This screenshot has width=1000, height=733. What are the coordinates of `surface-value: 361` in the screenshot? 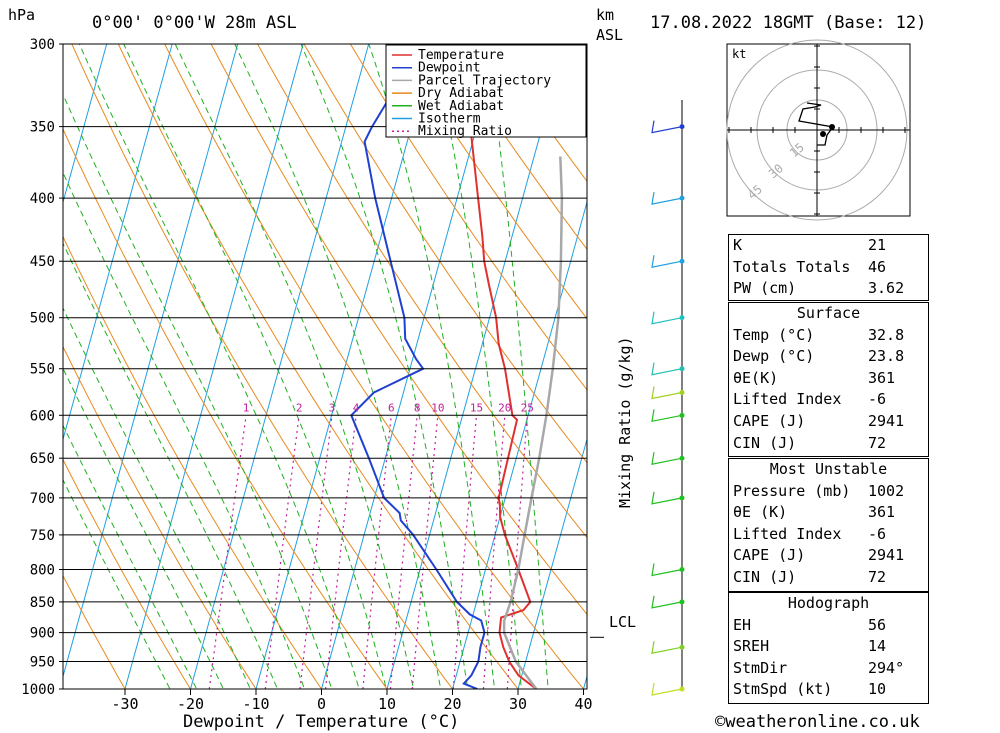 It's located at (882, 377).